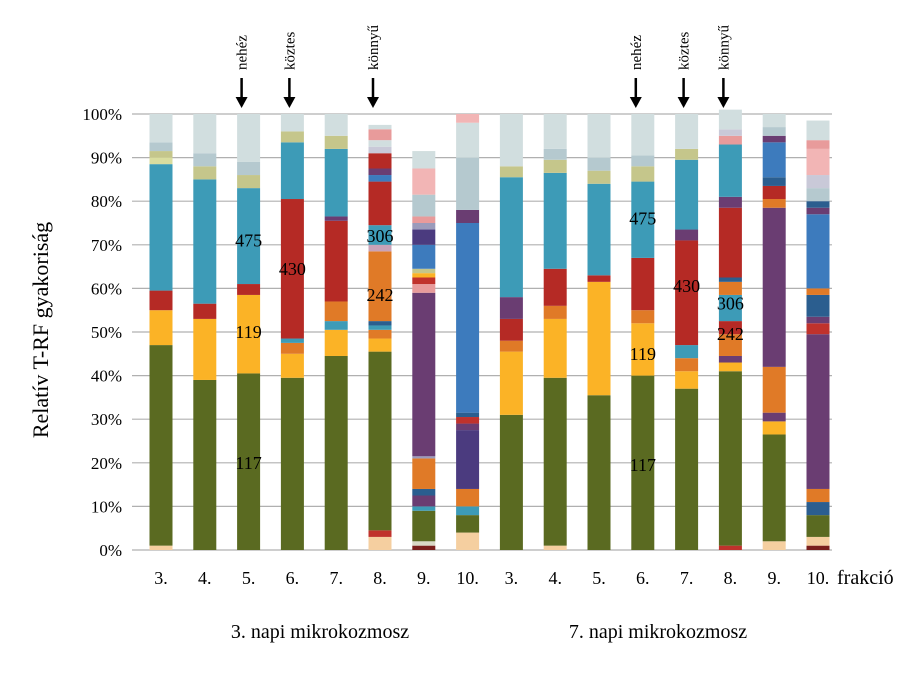 The width and height of the screenshot is (922, 674). I want to click on y-tick-label: 50%, so click(106, 332).